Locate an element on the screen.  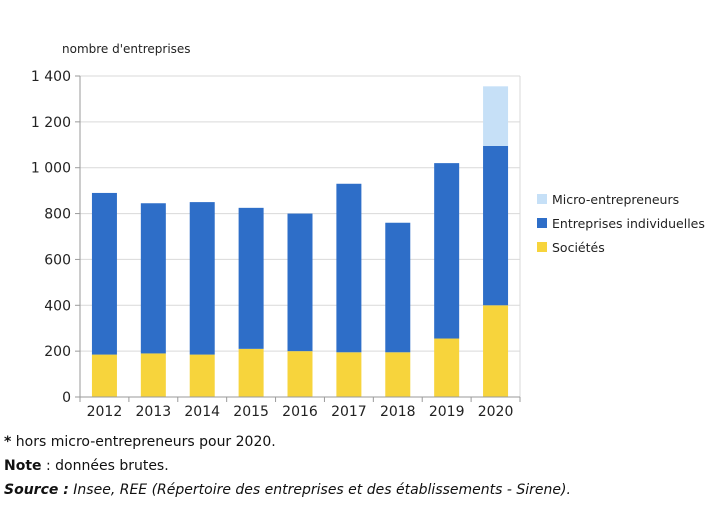
y-tick-label: 1 200 is located at coordinates (51, 123).